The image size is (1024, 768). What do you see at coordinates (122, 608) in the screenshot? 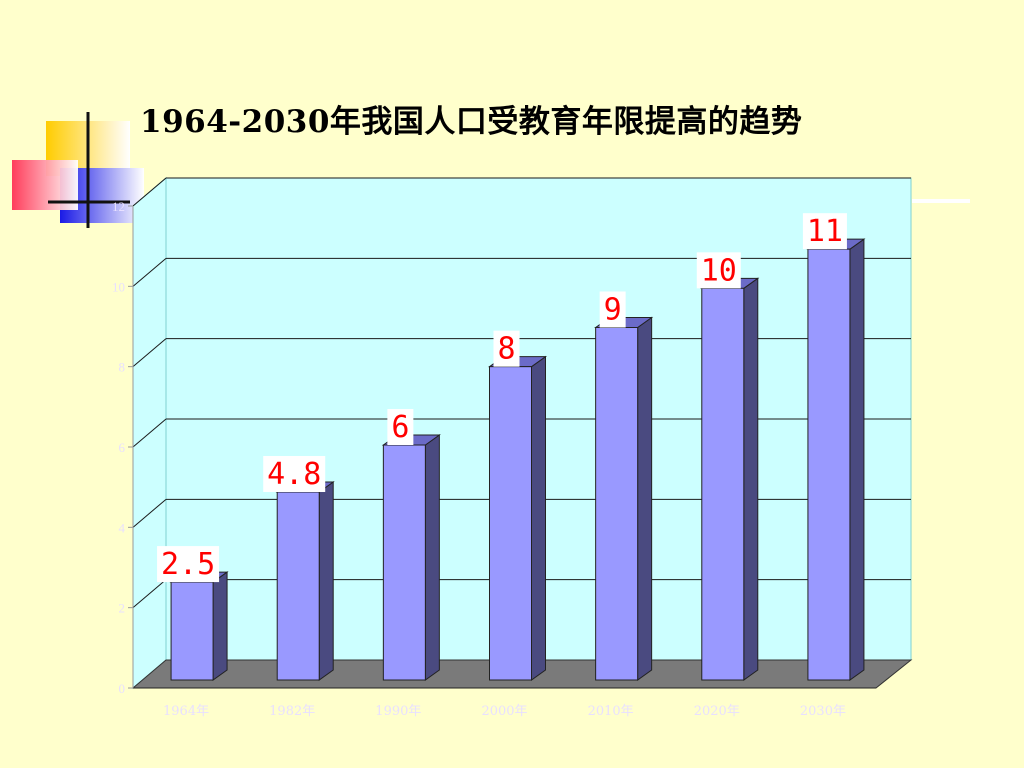
I see `y-tick-label: 2` at bounding box center [122, 608].